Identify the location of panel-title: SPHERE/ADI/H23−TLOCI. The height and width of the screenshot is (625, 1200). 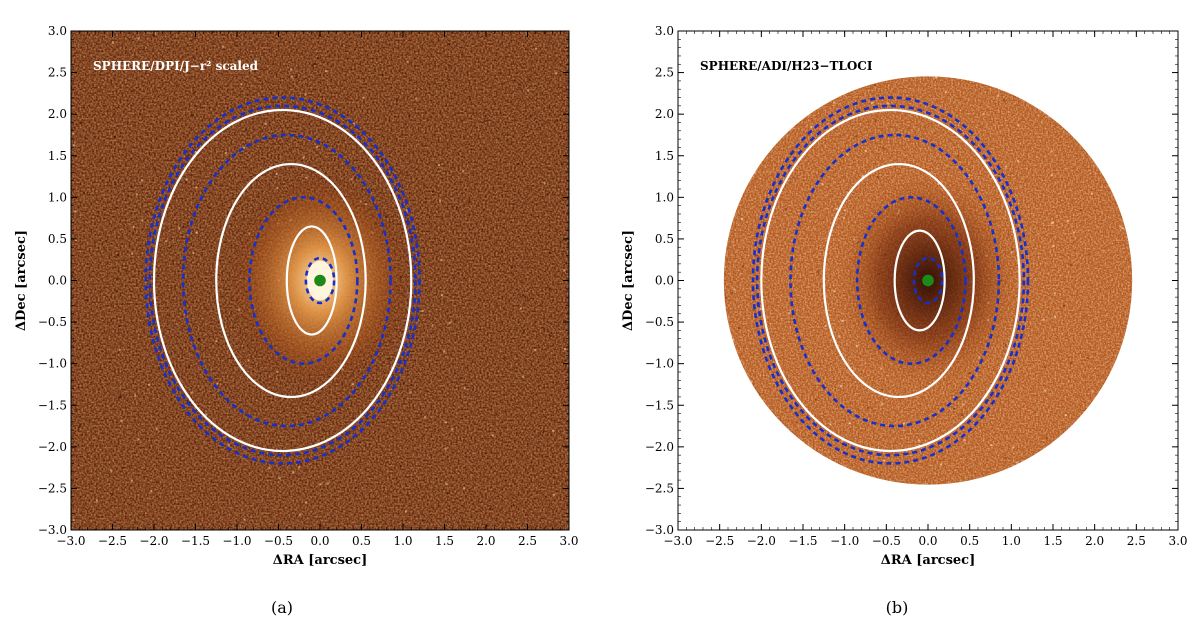
(786, 66).